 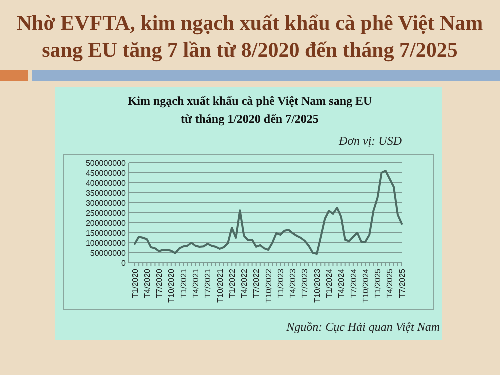 I want to click on x-tick-label: T4/2022, so click(x=245, y=283).